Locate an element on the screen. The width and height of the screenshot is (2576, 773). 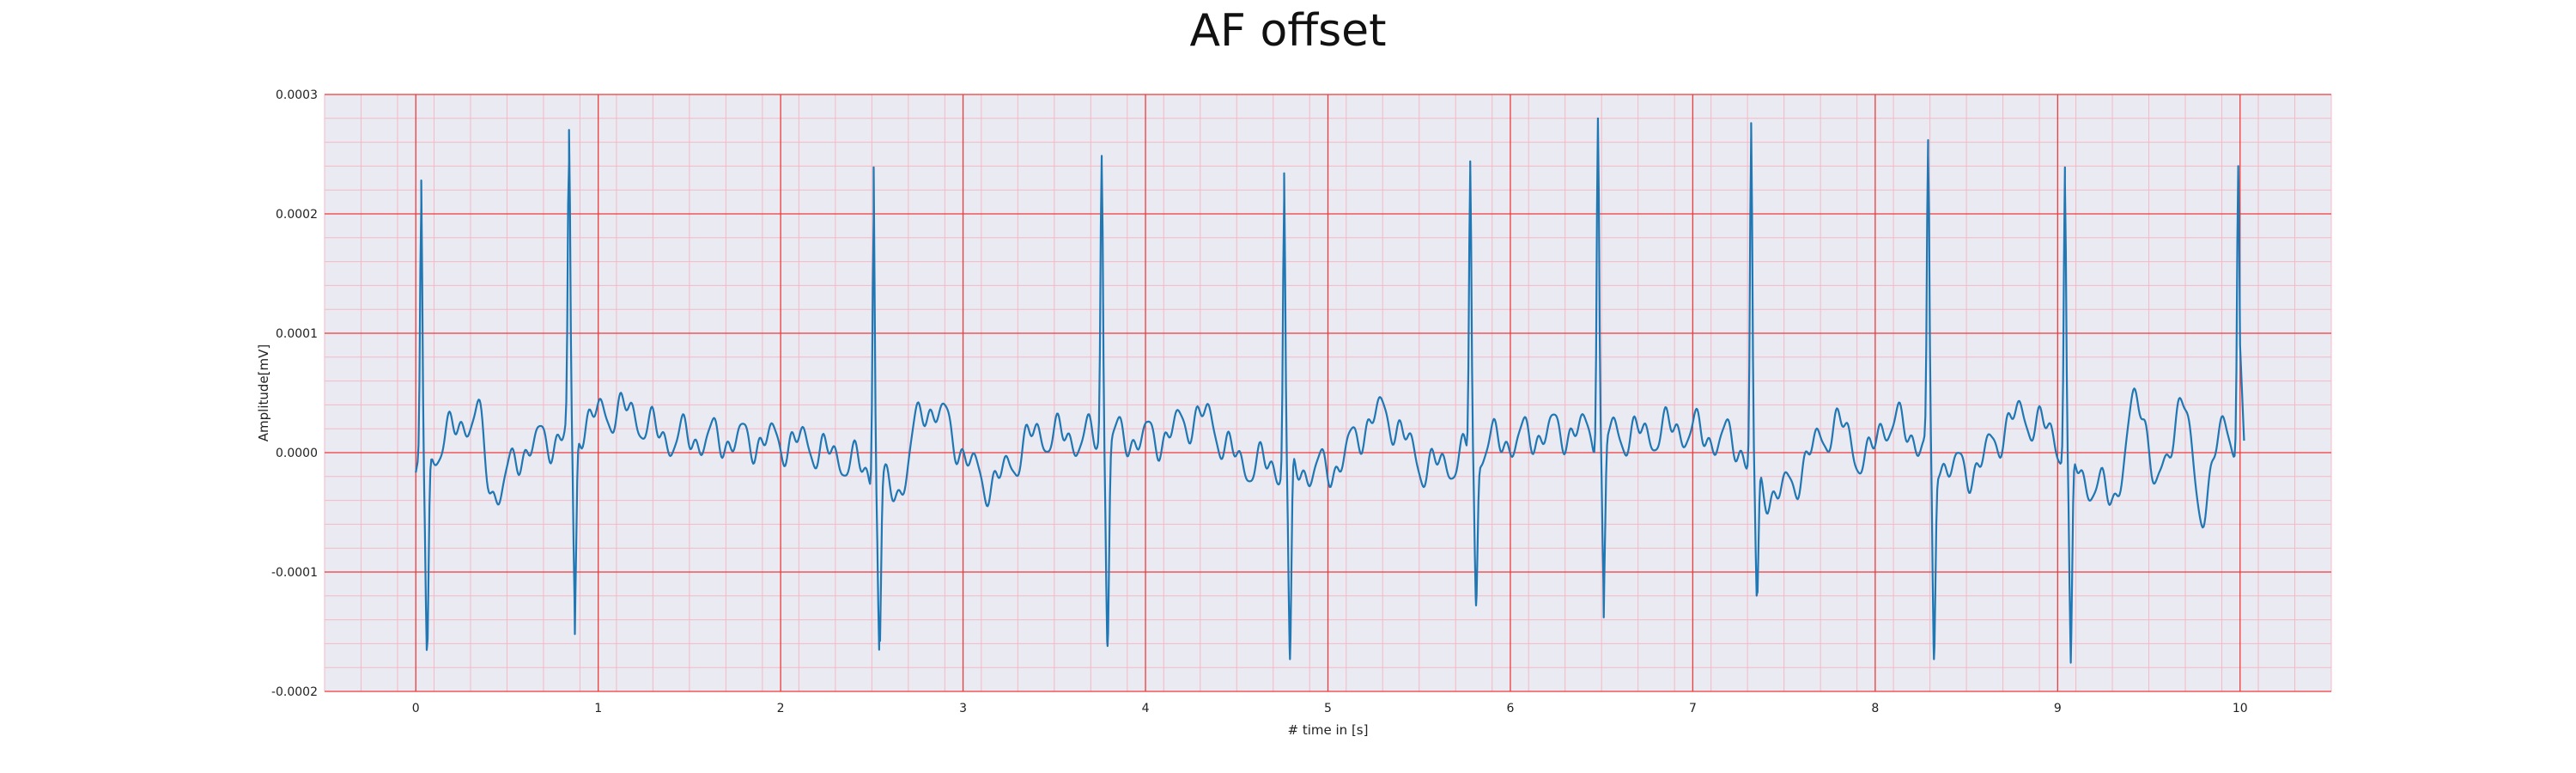
x-tick-label: 10 is located at coordinates (2240, 708).